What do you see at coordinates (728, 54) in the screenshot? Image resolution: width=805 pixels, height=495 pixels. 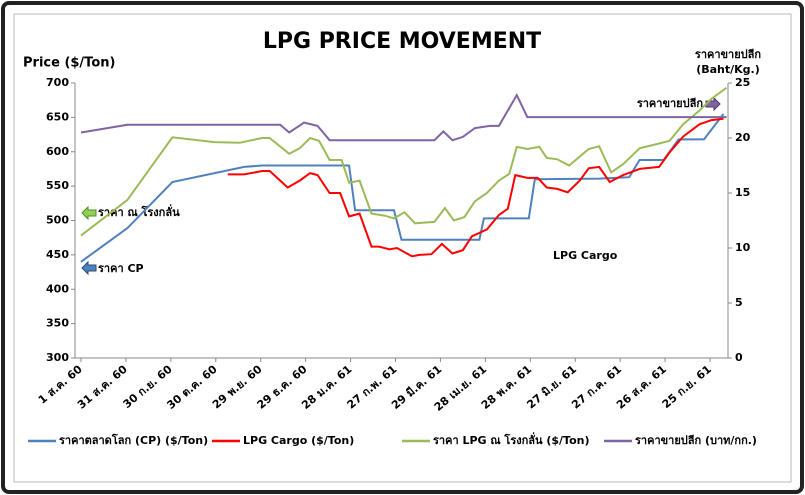 I see `y2-axis-label: ราคาขายปลีก` at bounding box center [728, 54].